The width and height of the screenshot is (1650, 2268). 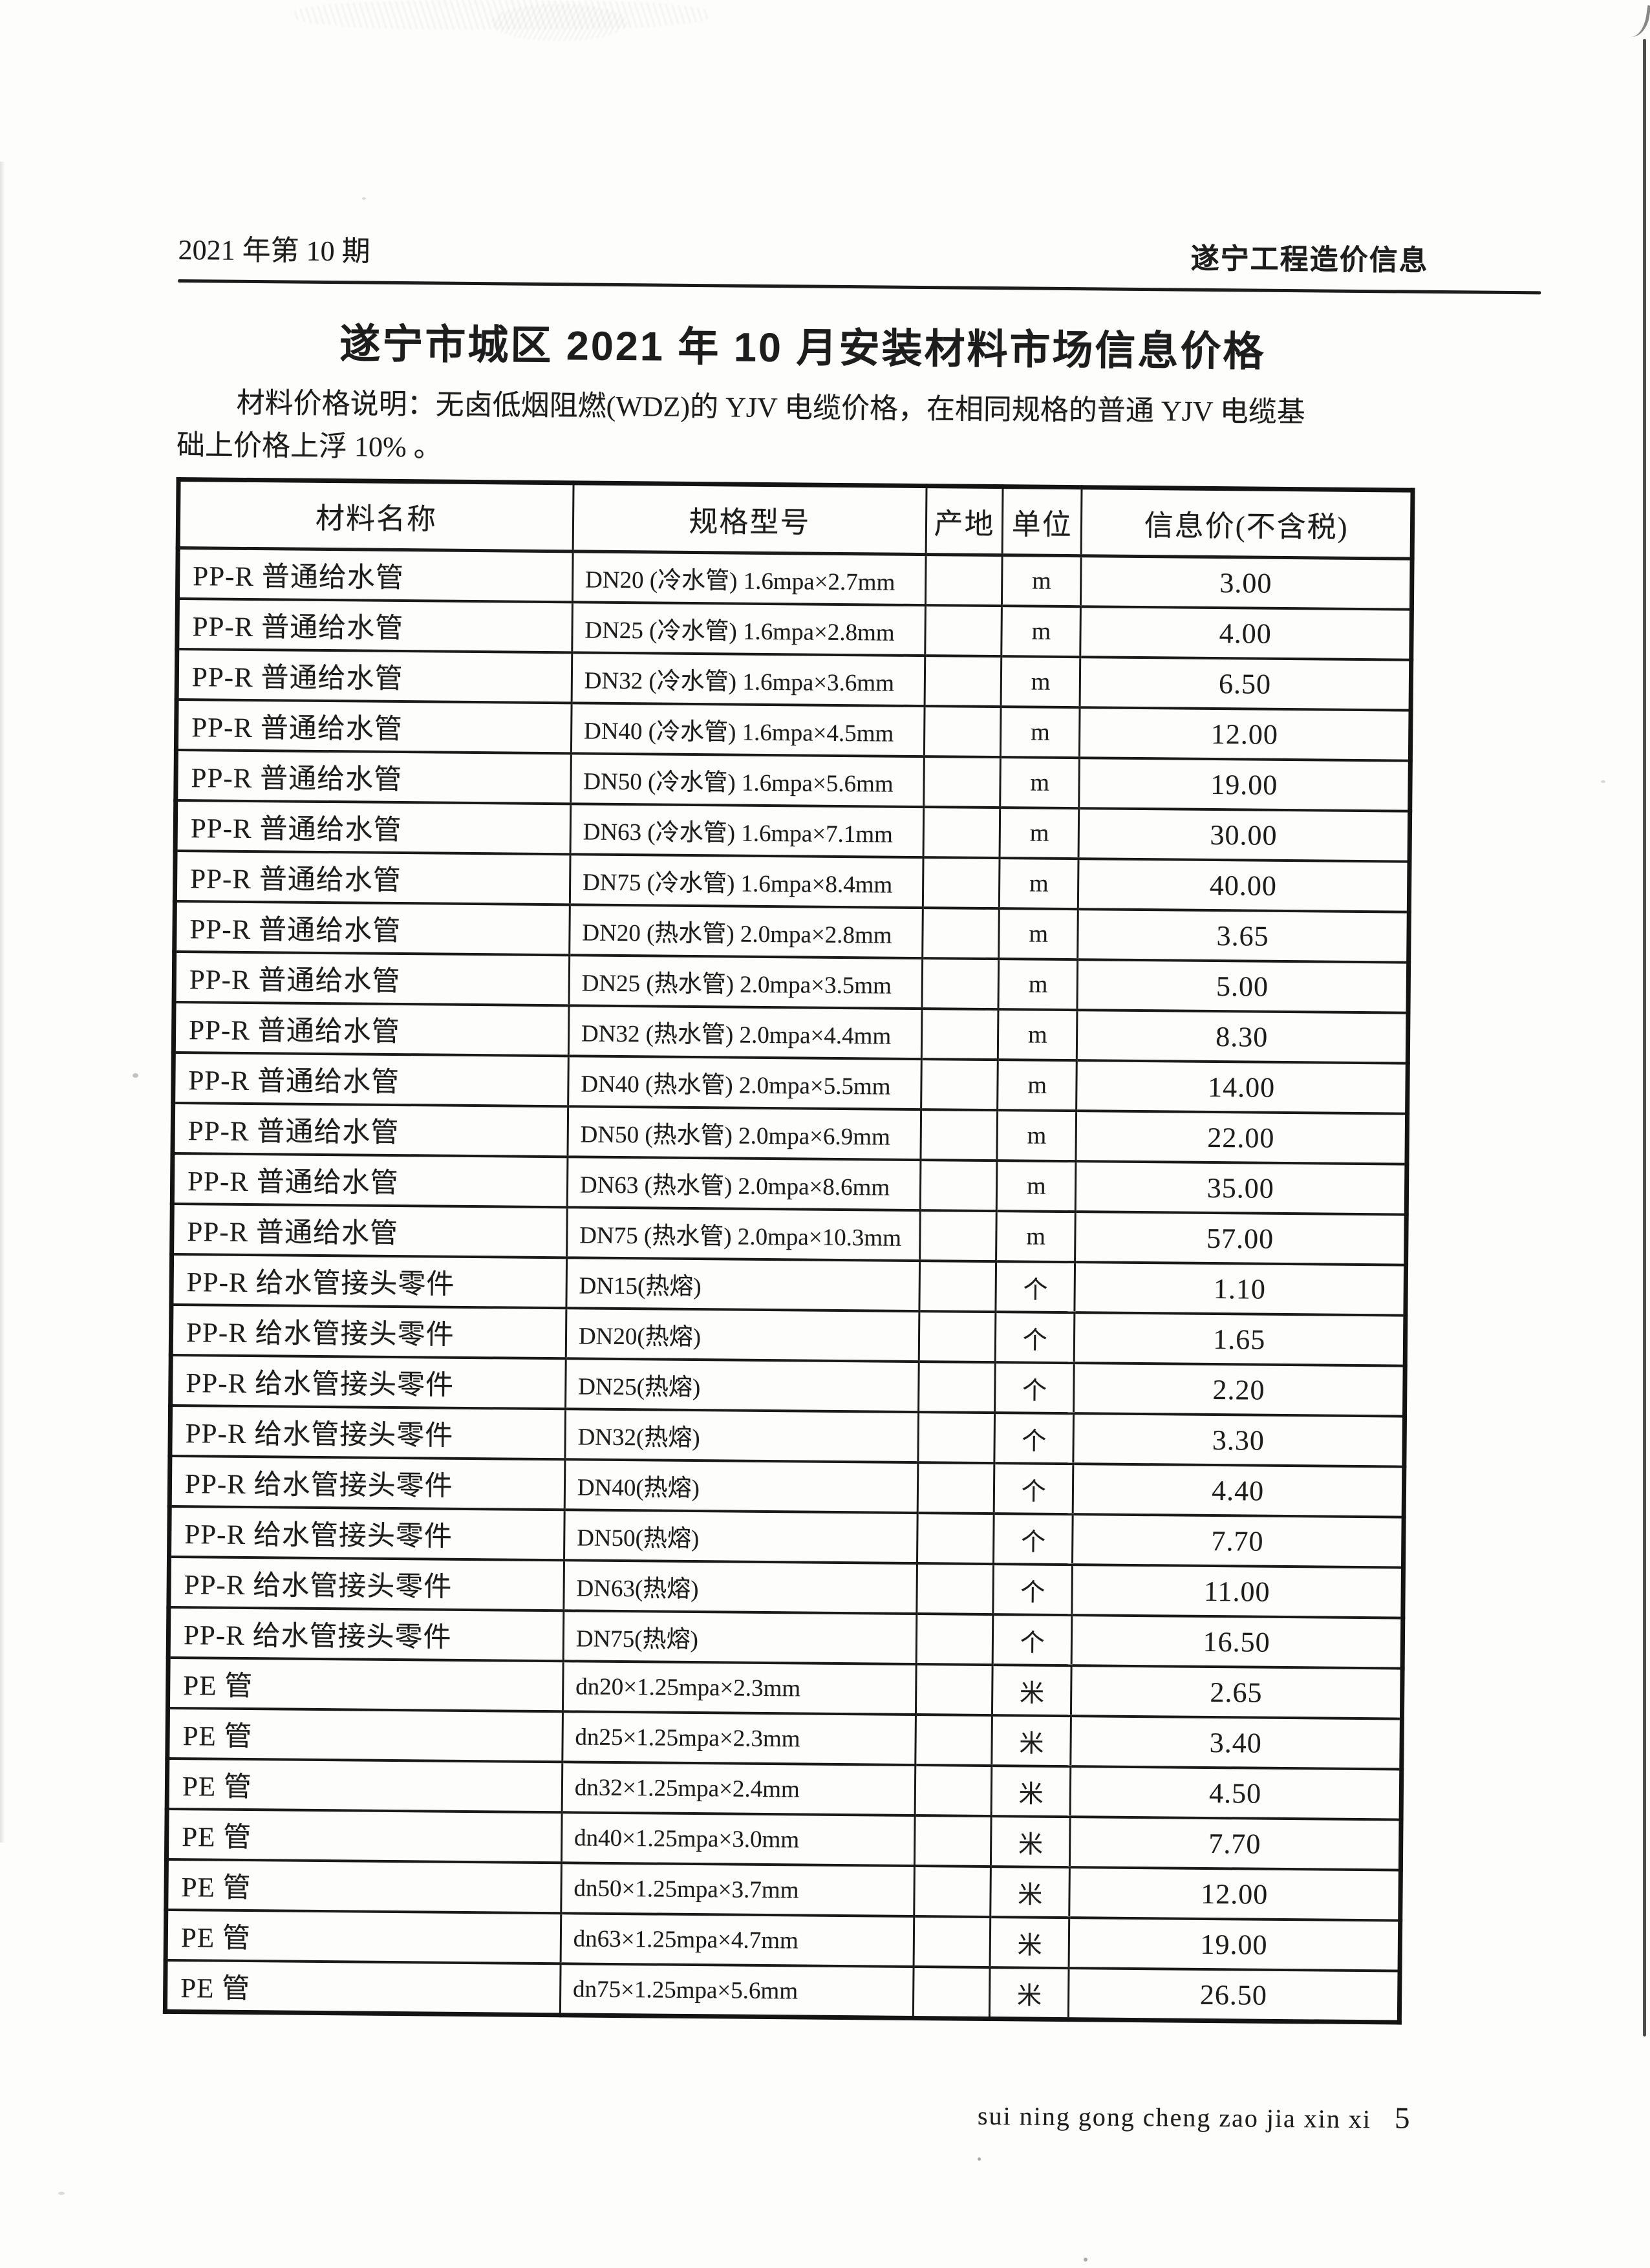 What do you see at coordinates (741, 1436) in the screenshot?
I see `cell-spec: DN32(热熔)` at bounding box center [741, 1436].